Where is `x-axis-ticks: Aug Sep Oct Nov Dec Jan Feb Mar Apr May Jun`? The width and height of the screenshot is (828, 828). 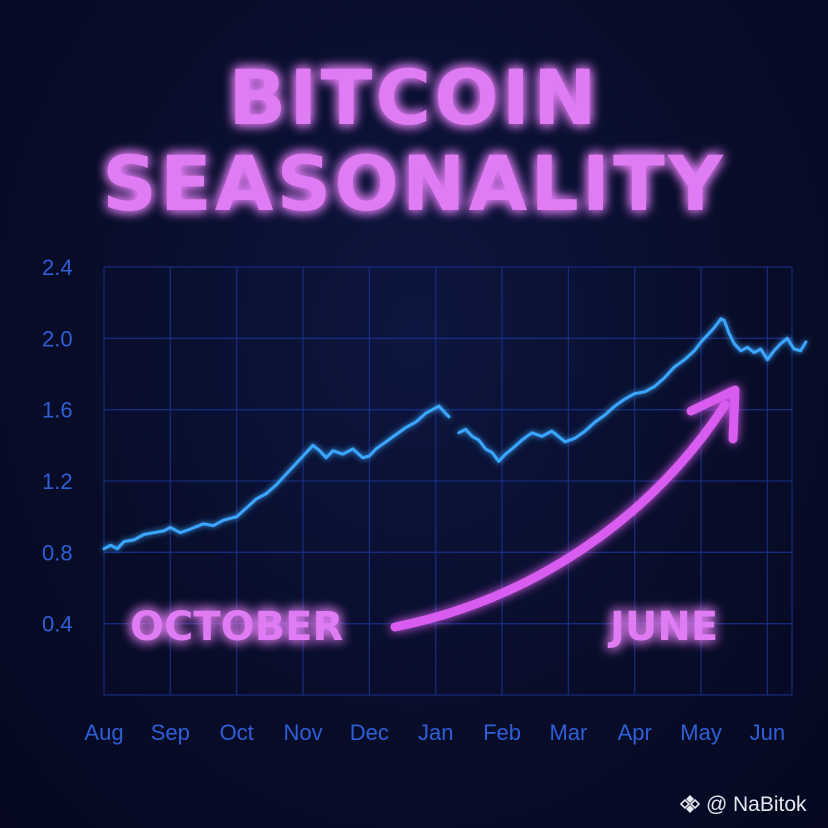
x-axis-ticks: Aug Sep Oct Nov Dec Jan Feb Mar Apr May Jun is located at coordinates (434, 732).